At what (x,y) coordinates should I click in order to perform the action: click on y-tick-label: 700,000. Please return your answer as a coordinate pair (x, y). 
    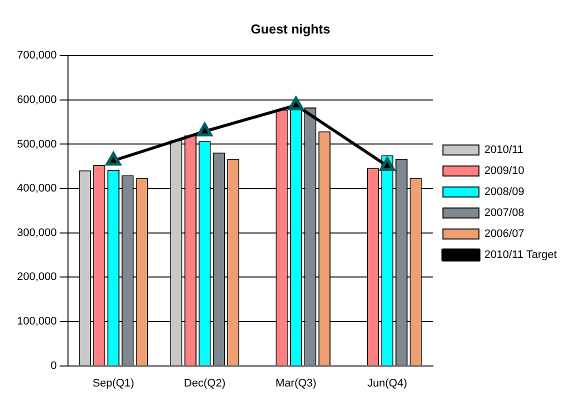
    Looking at the image, I should click on (36, 56).